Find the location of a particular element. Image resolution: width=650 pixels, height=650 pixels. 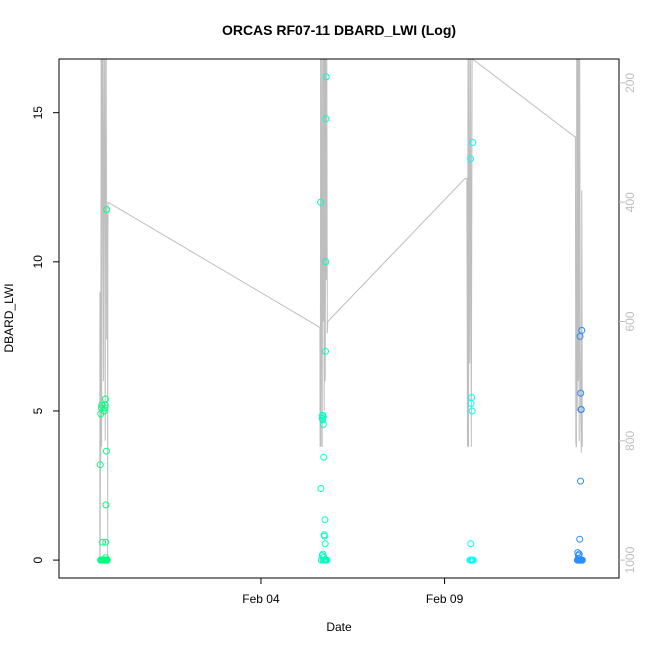

x-tick-label: Feb 04 is located at coordinates (261, 599).